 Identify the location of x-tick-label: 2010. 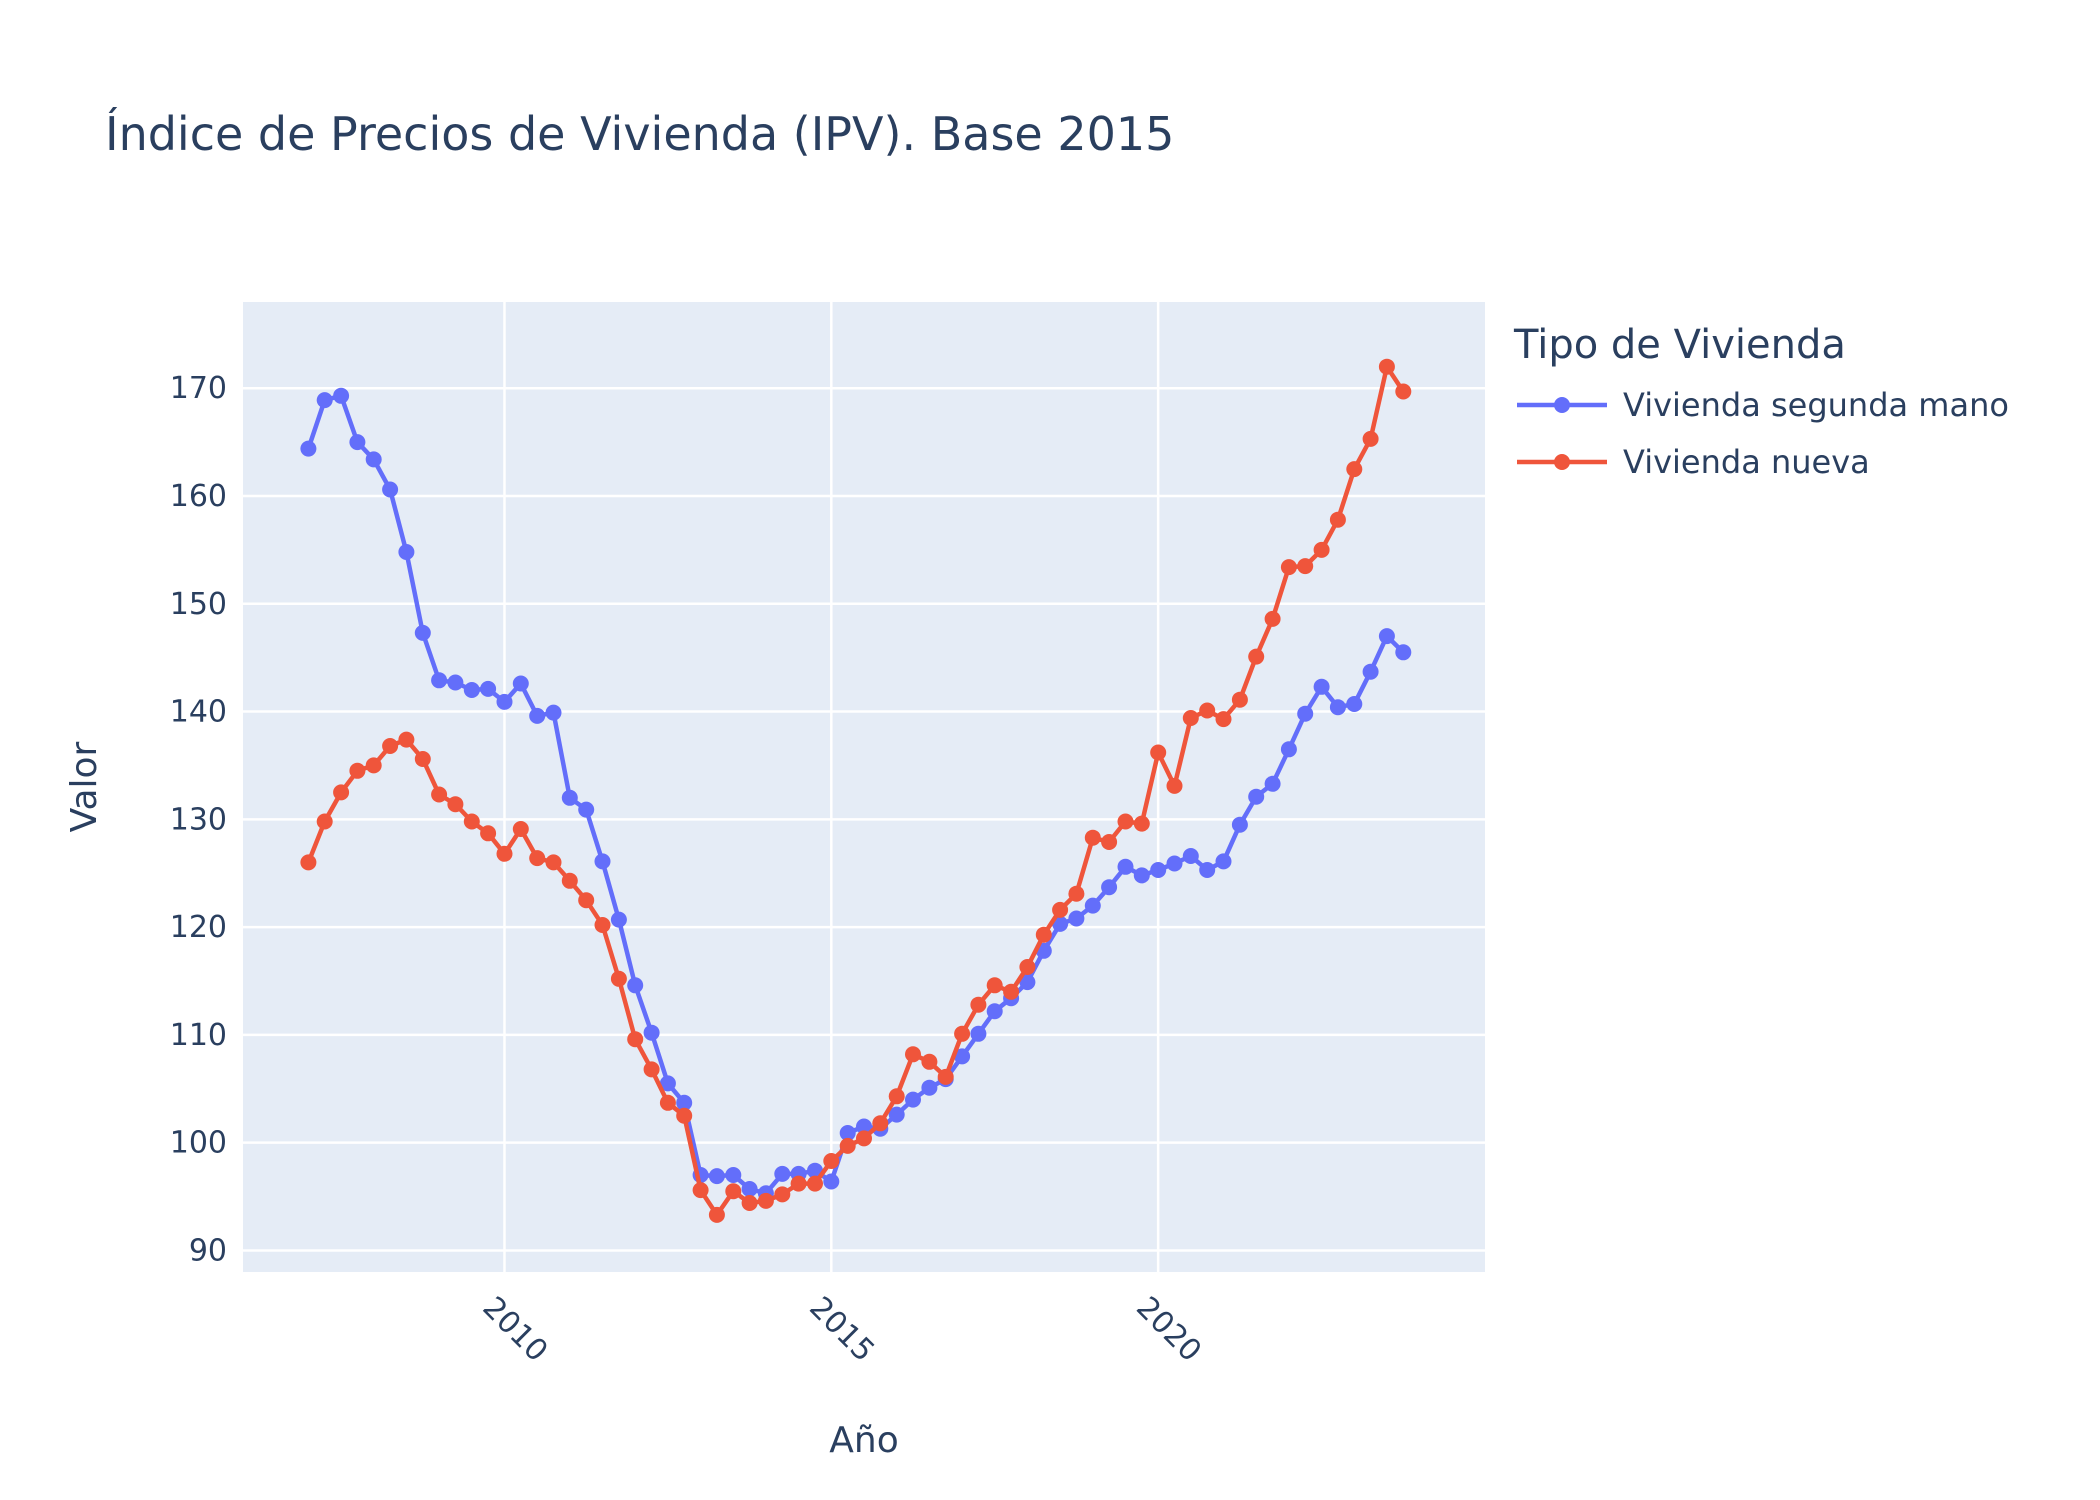
(515, 1329).